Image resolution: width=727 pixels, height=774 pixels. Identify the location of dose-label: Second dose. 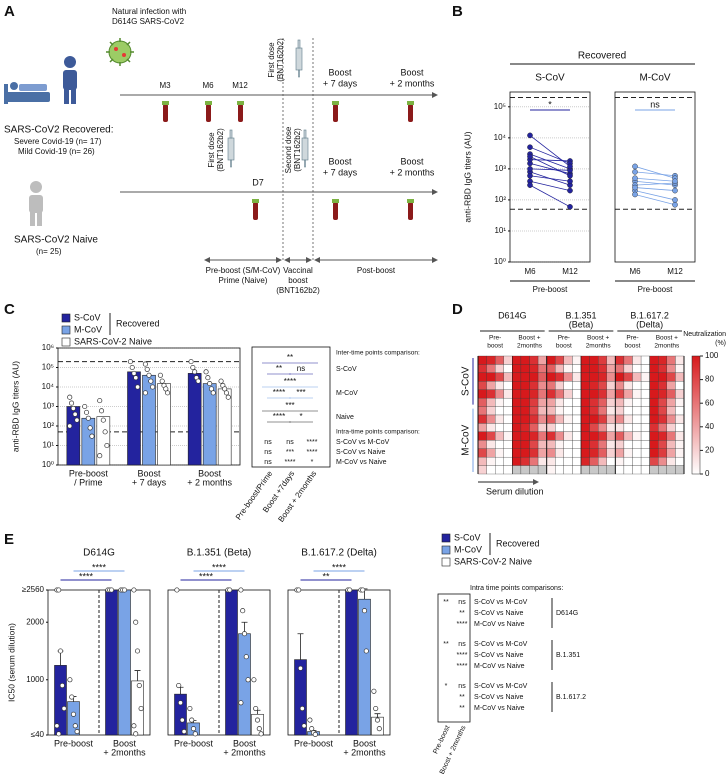
(288, 149).